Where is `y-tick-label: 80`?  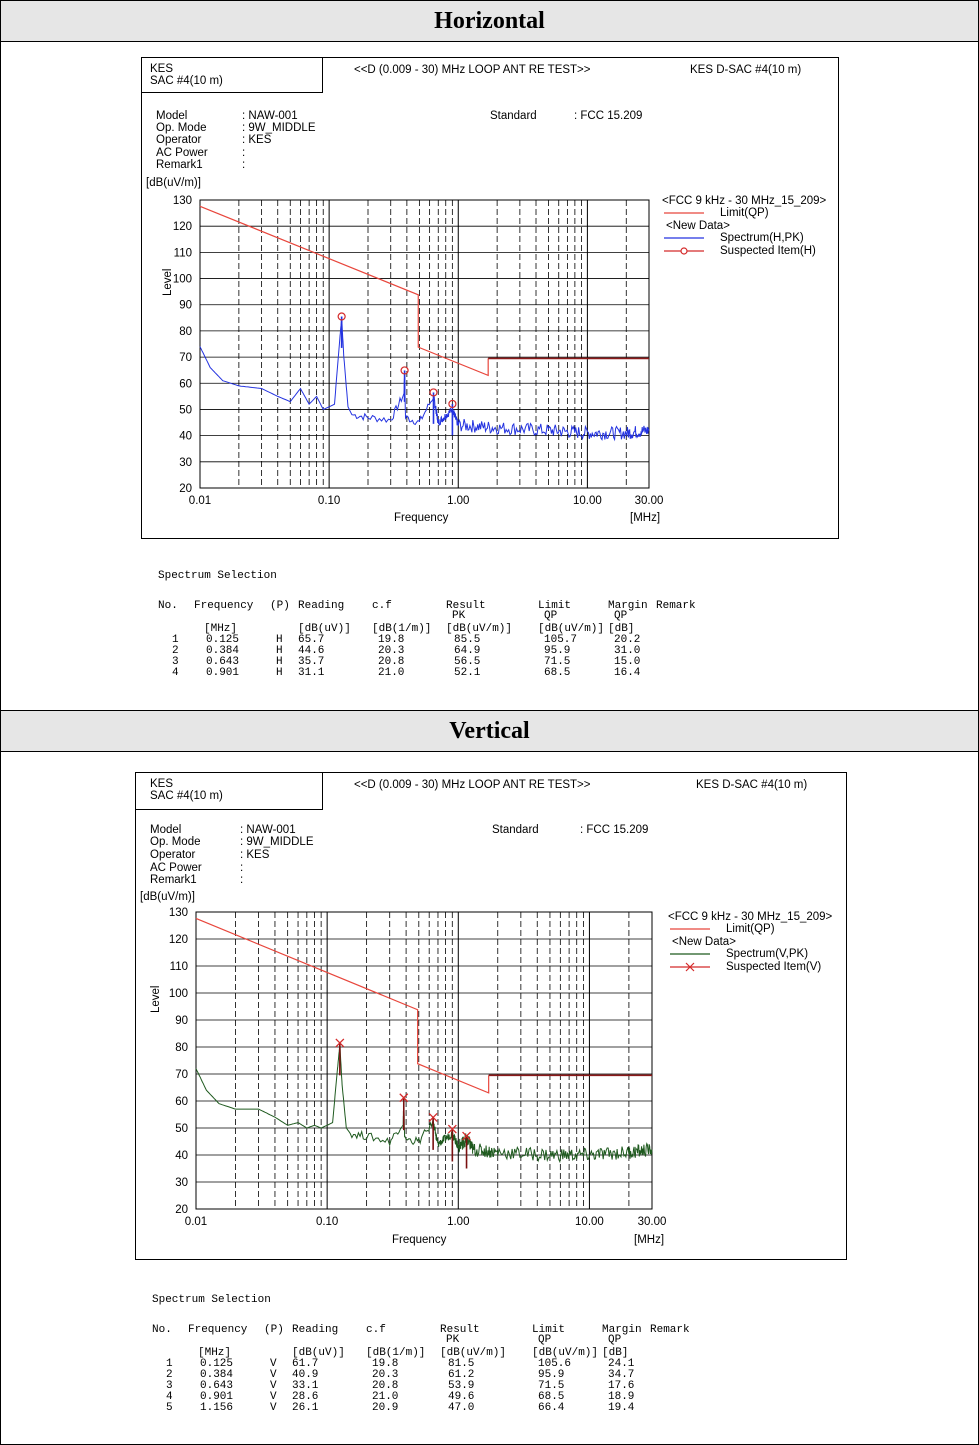
y-tick-label: 80 is located at coordinates (181, 1048).